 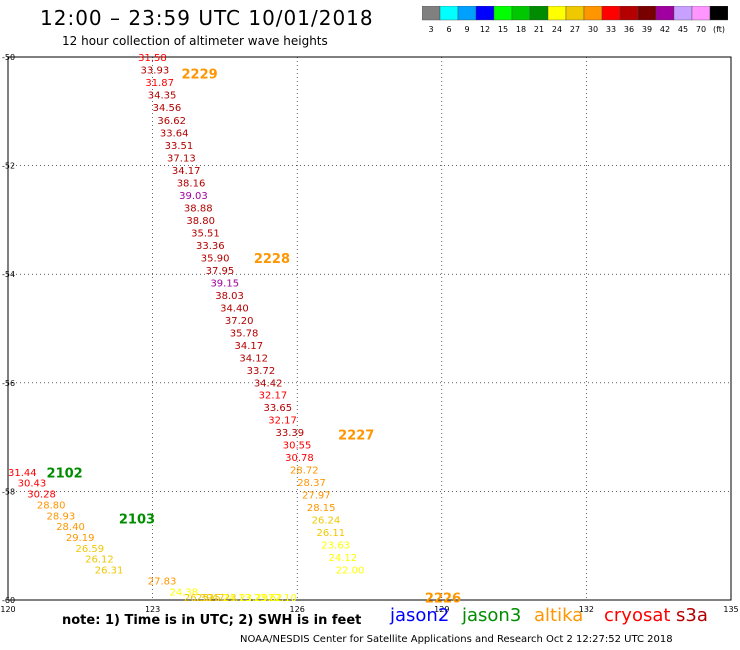 I want to click on swh-value: 38.03, so click(x=229, y=296).